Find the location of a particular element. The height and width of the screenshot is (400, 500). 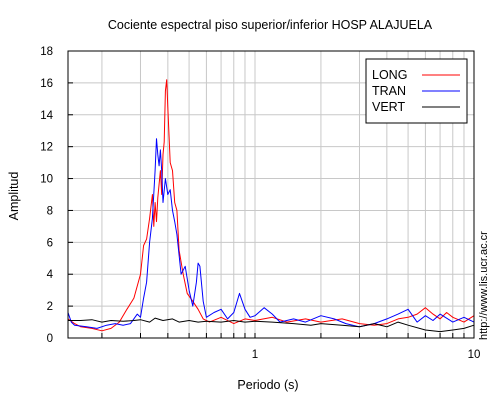

legend: LONG TRAN VERT is located at coordinates (416, 91).